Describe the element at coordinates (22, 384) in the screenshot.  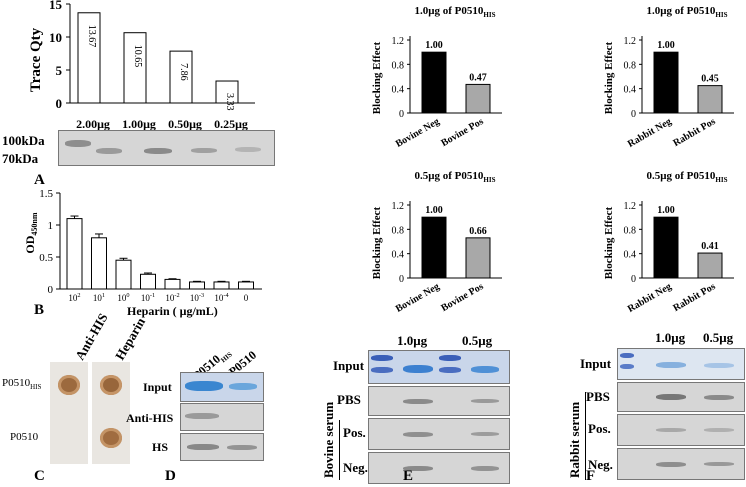
I see `panelC-row-p0510his: P0510HIS` at that location.